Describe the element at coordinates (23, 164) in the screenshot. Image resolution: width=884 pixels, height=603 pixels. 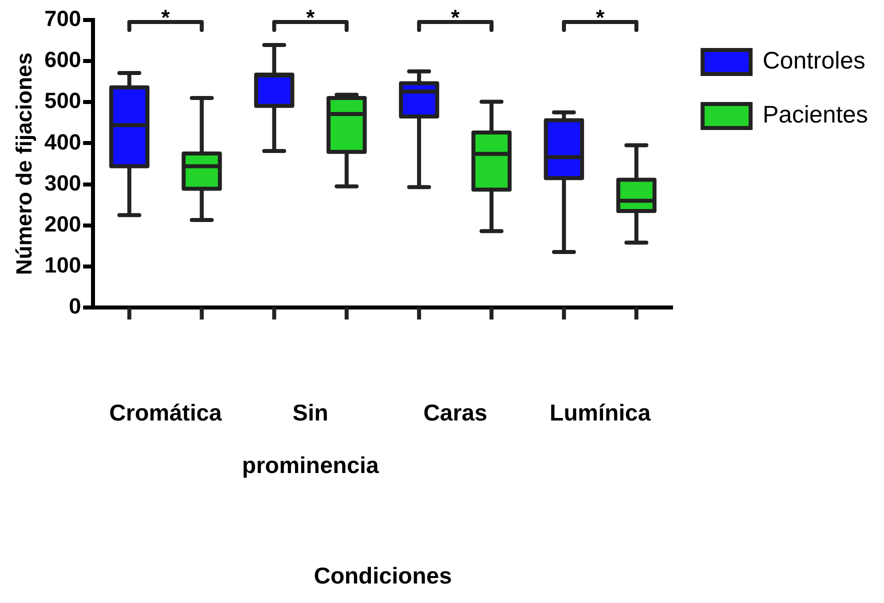
I see `y-axis-title: Número de fijaciones` at that location.